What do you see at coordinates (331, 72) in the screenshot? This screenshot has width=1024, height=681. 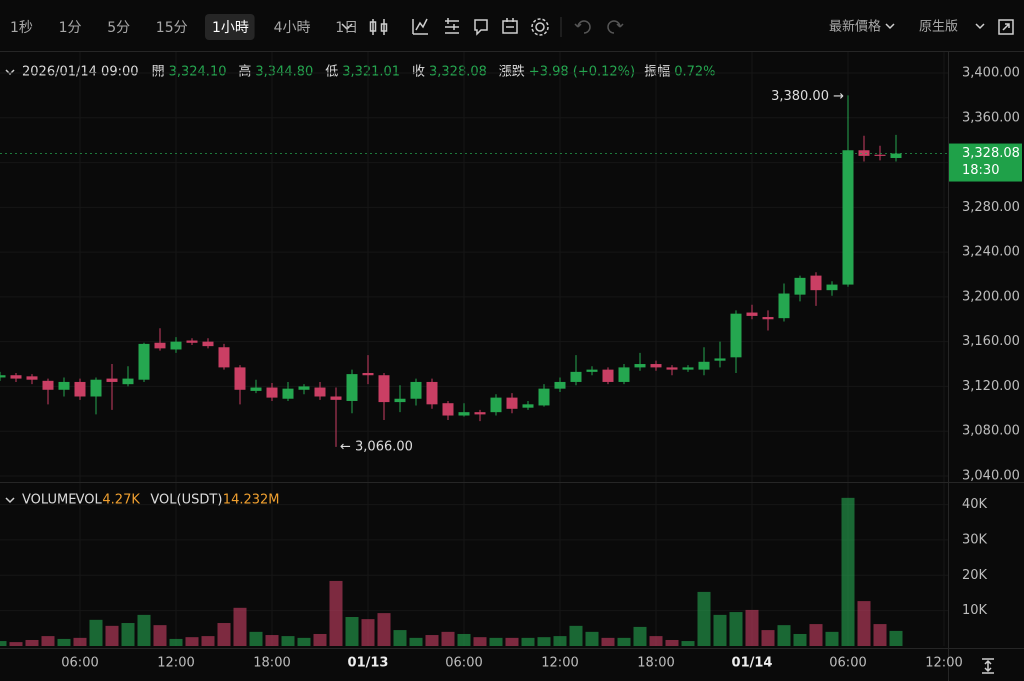 I see `info-label: 低` at bounding box center [331, 72].